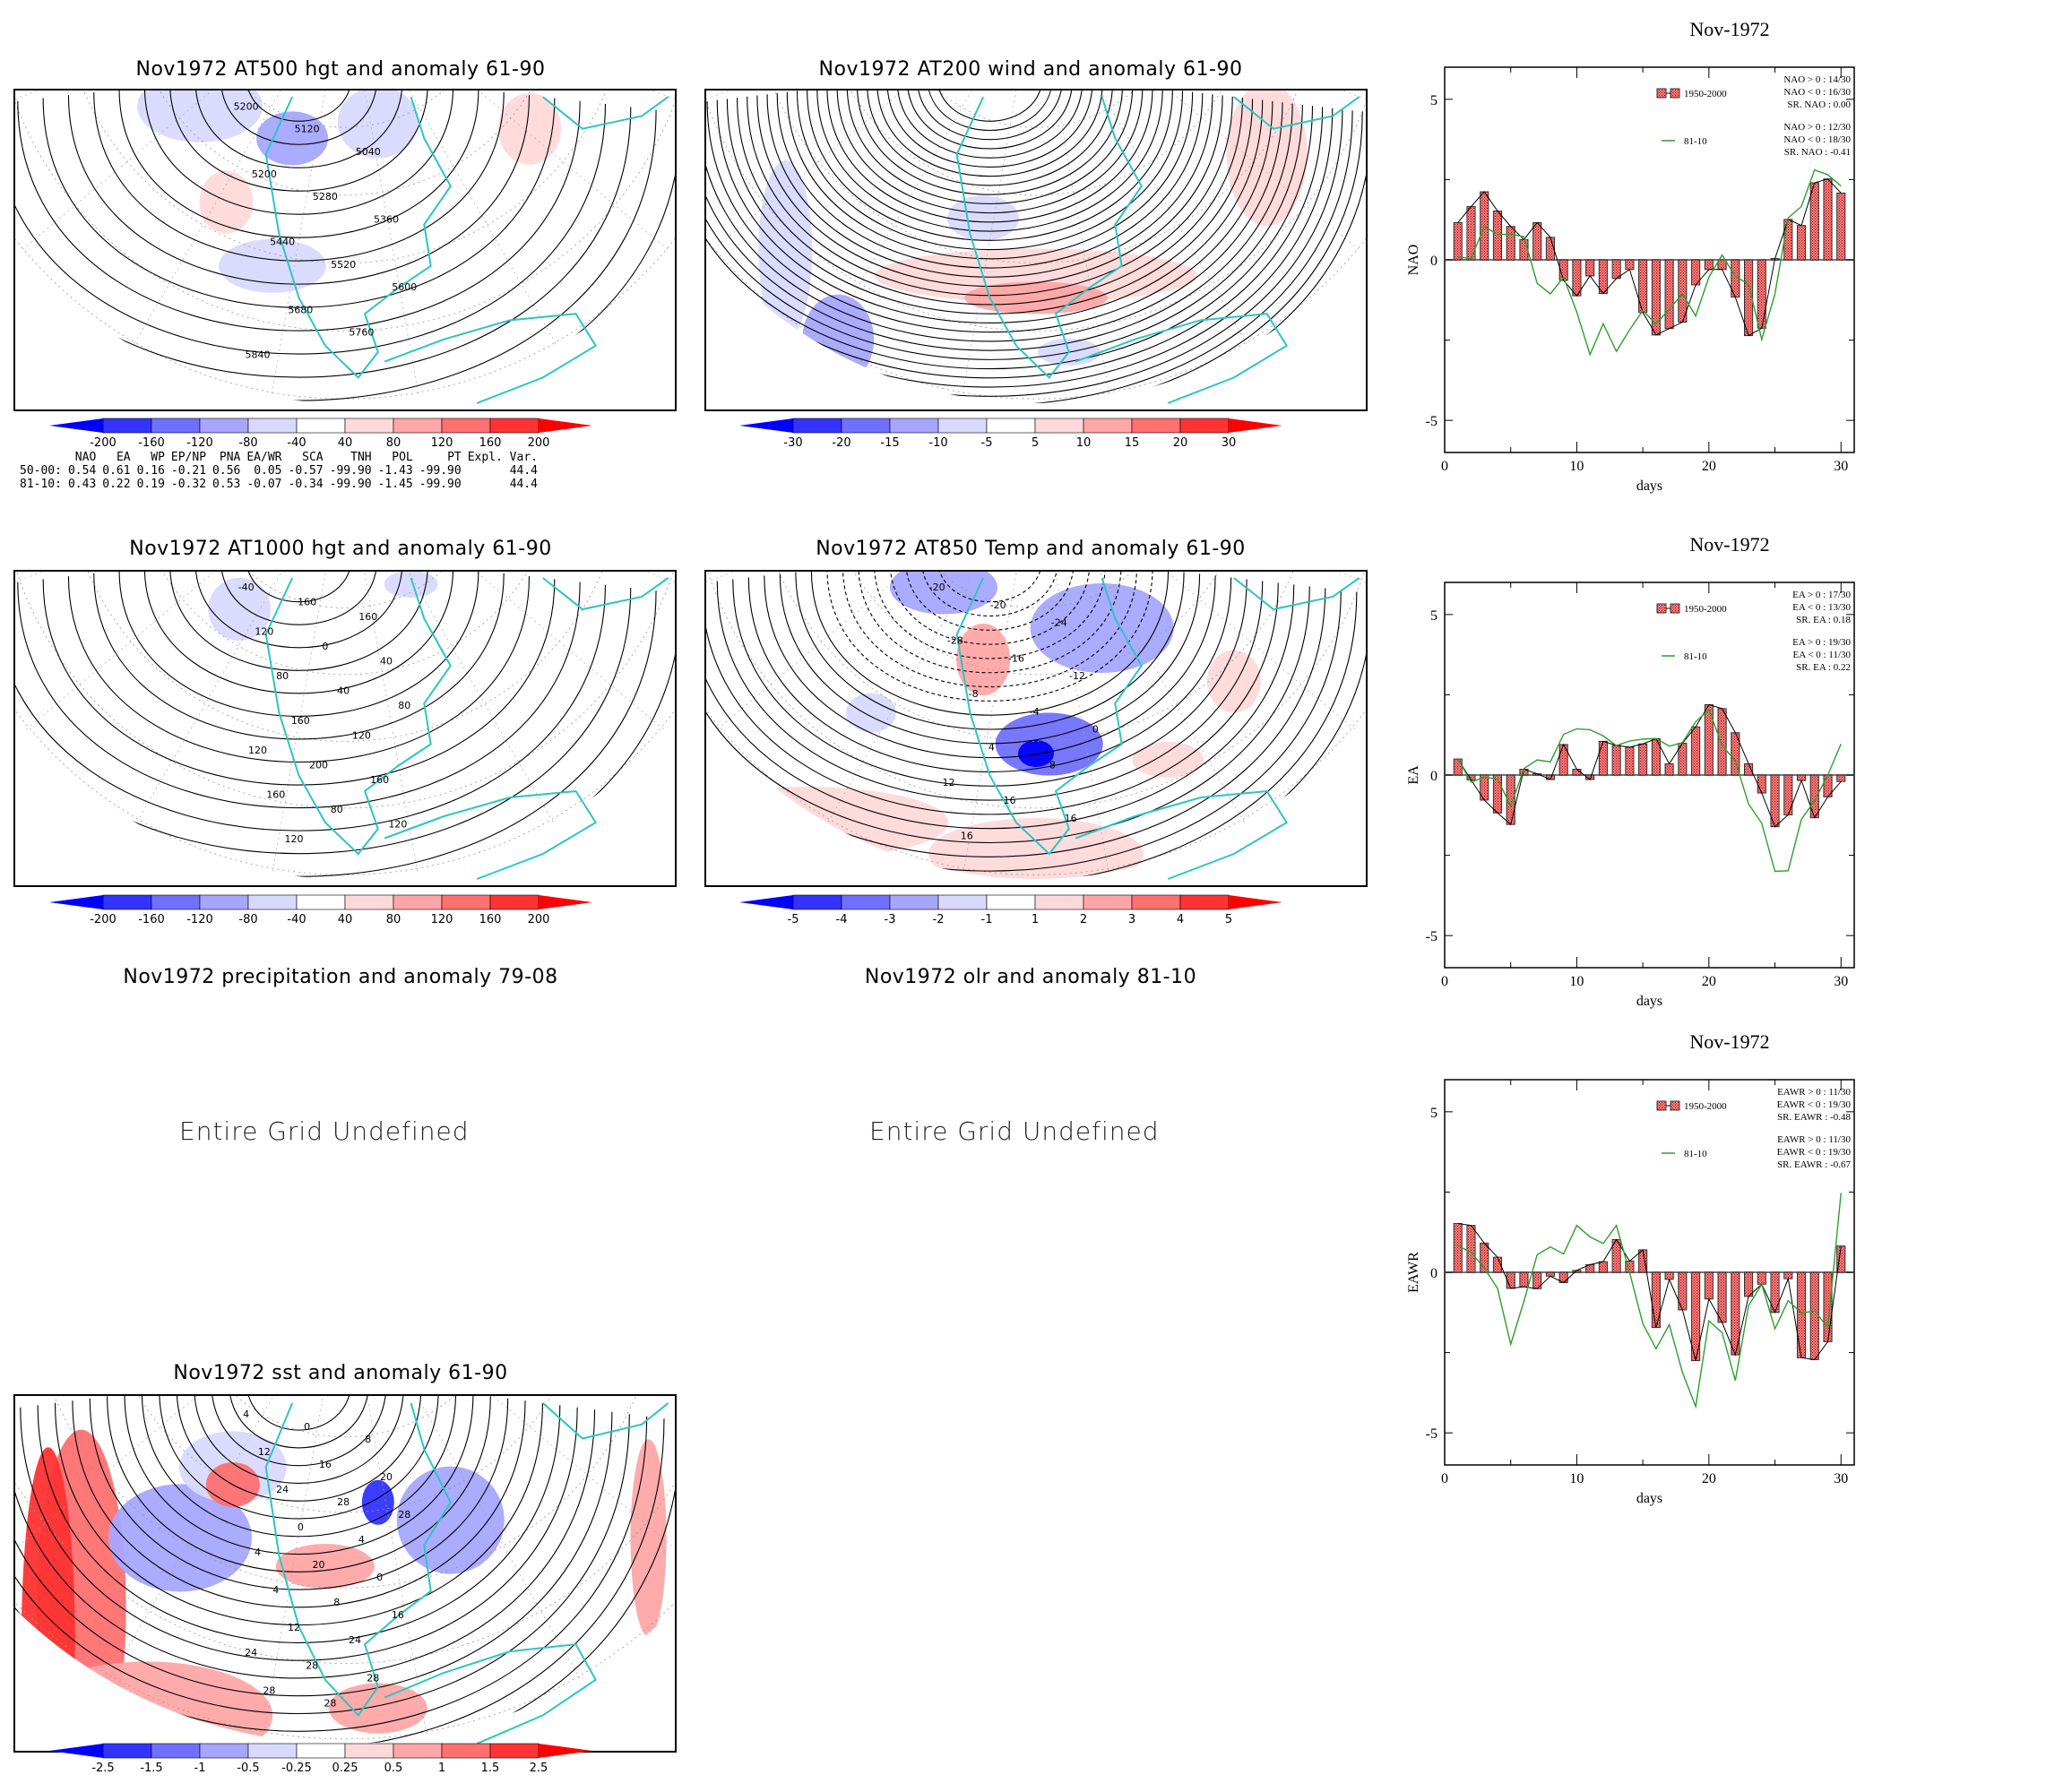 This screenshot has width=2072, height=1792. I want to click on index-cell: 0.19, so click(150, 484).